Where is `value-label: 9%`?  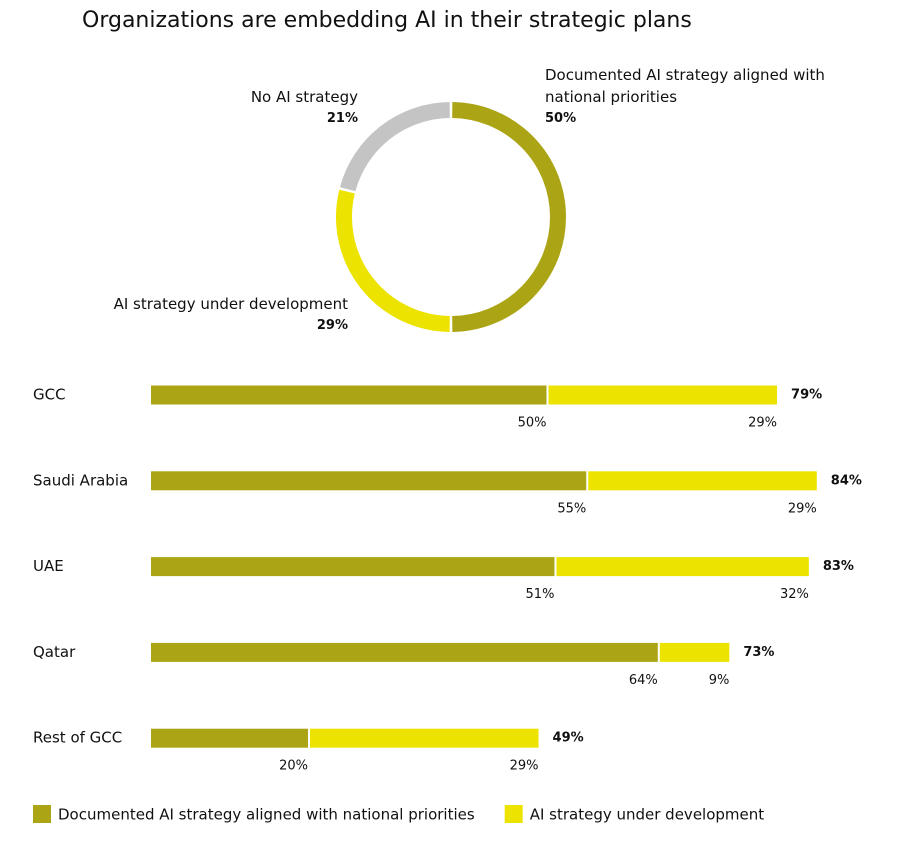 value-label: 9% is located at coordinates (719, 680).